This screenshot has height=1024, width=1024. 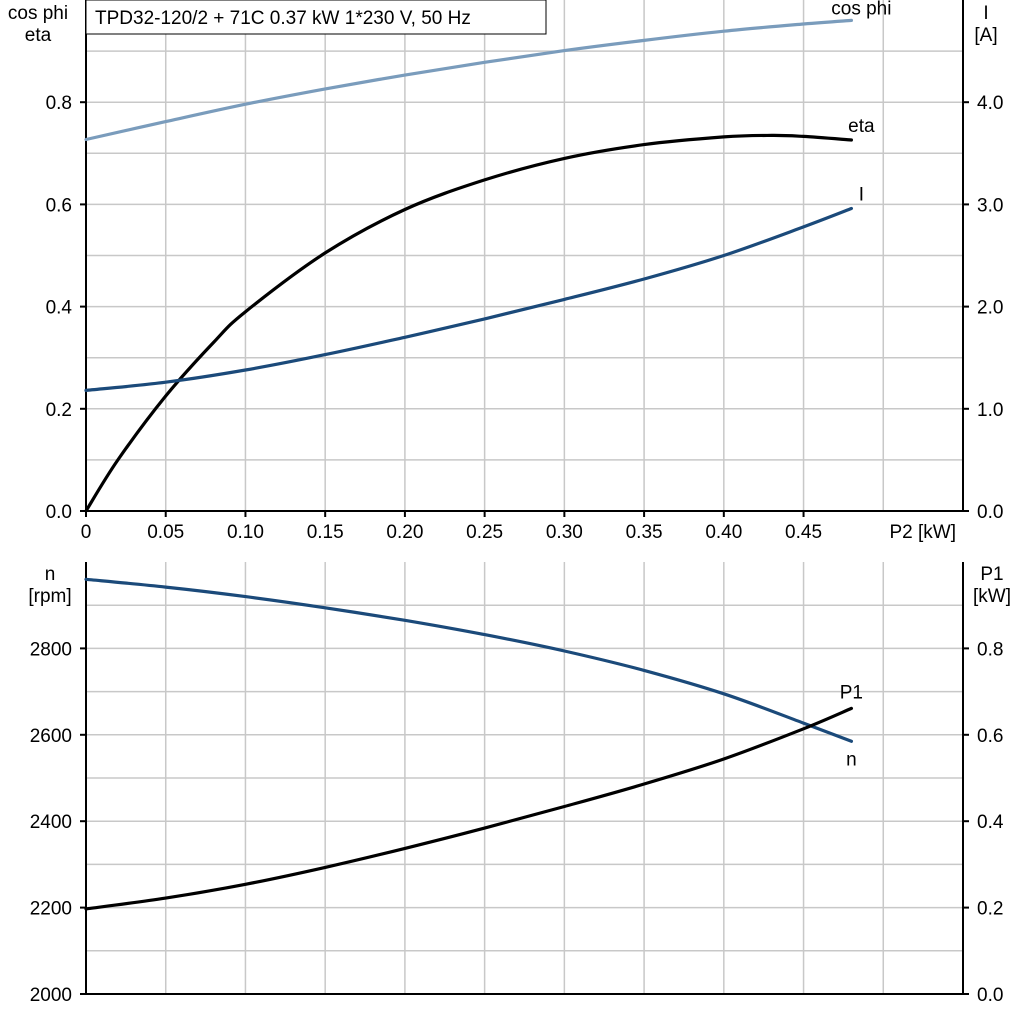 I want to click on series-line-cos-phi, so click(x=468, y=80).